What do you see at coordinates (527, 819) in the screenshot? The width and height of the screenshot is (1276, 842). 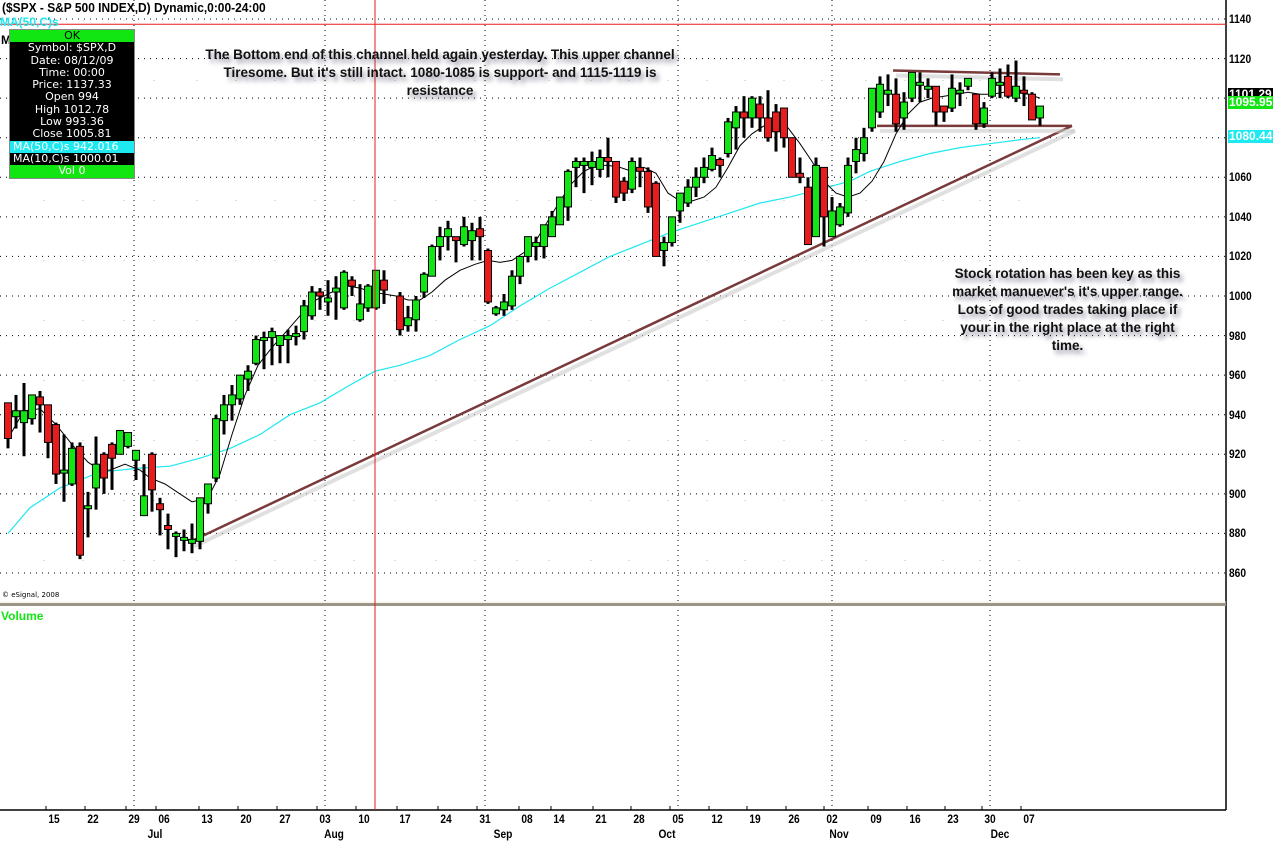 I see `date-tick-label: 08` at bounding box center [527, 819].